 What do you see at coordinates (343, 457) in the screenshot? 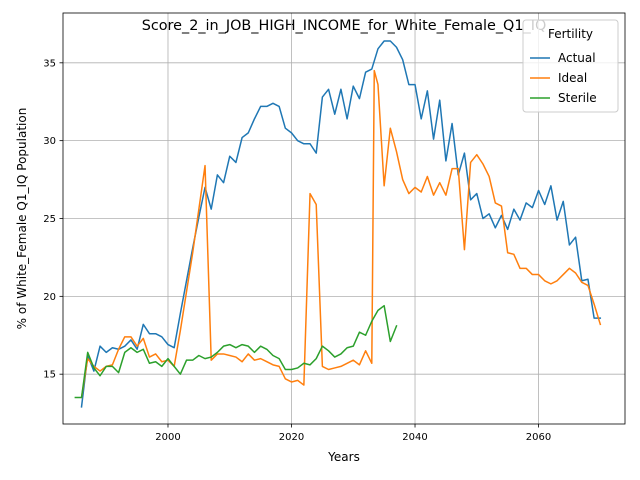
I see `x-axis-label: Years` at bounding box center [343, 457].